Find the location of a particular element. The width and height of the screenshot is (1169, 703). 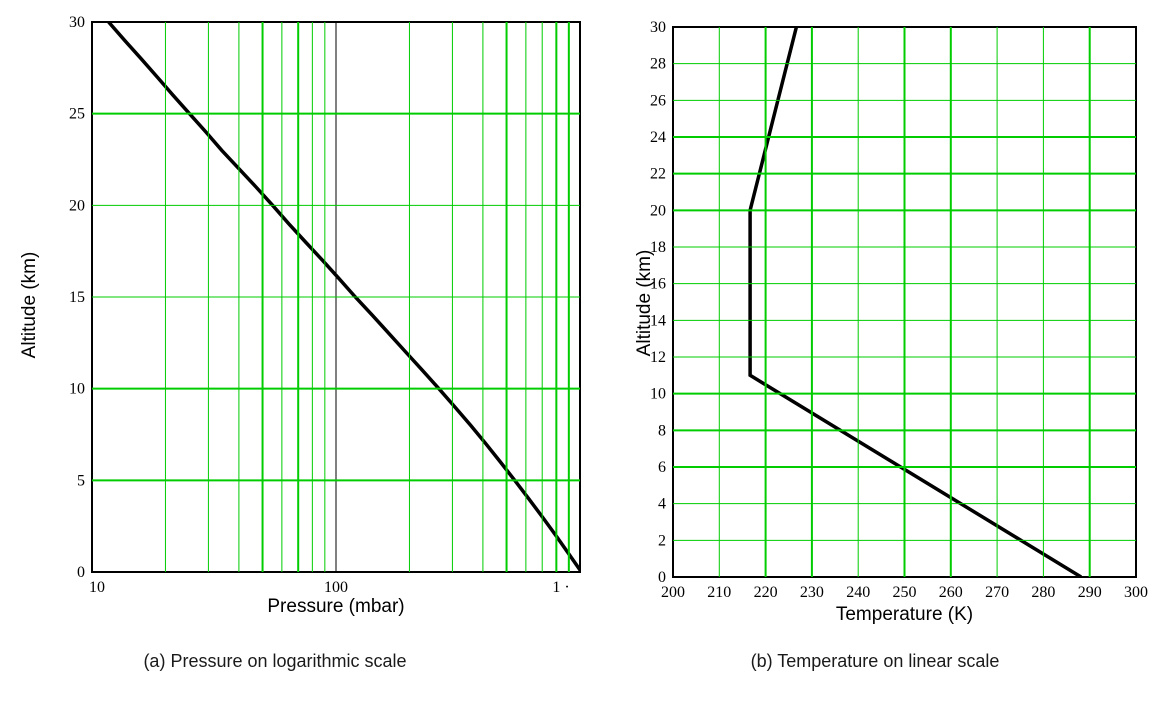

temperature-y-tick-label: 4 is located at coordinates (662, 504).